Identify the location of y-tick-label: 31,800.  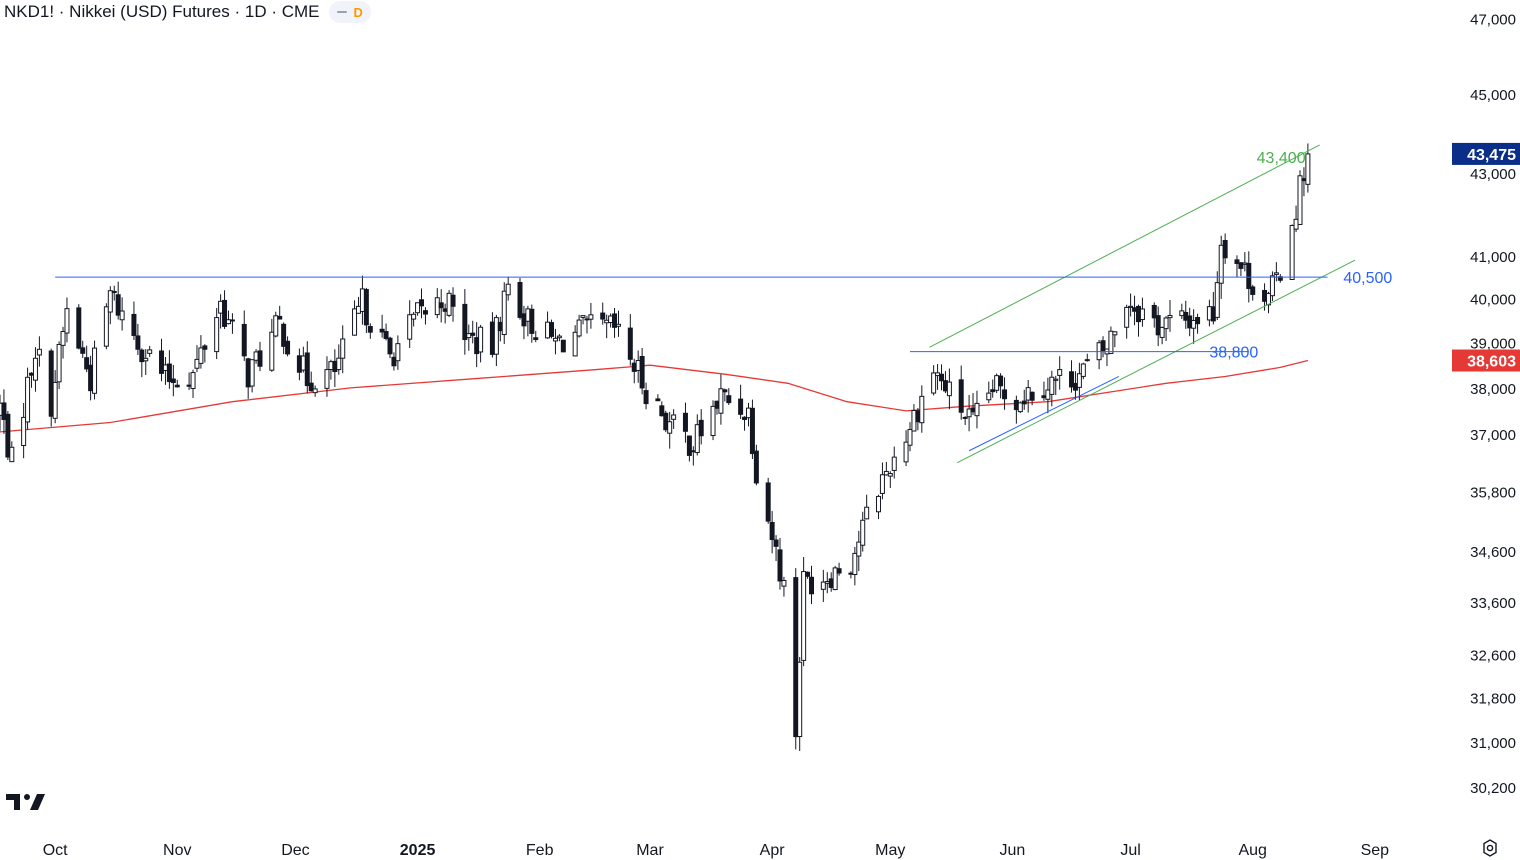
(1493, 698).